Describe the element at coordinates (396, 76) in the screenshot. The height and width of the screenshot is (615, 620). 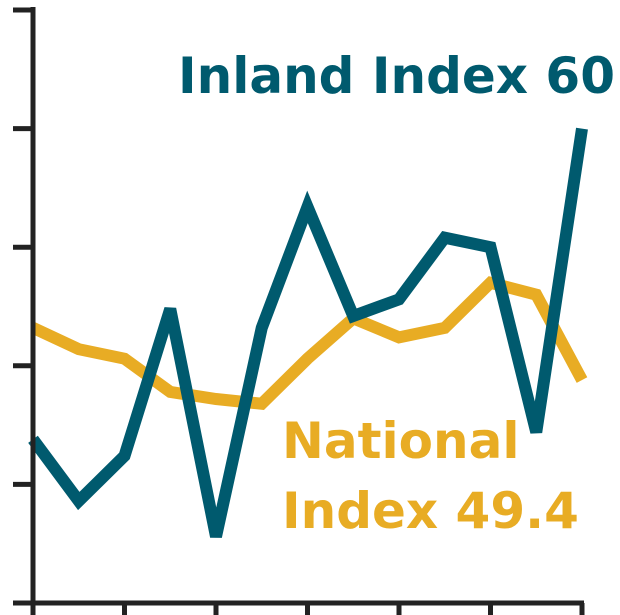
I see `annotation: Inland Index 60` at that location.